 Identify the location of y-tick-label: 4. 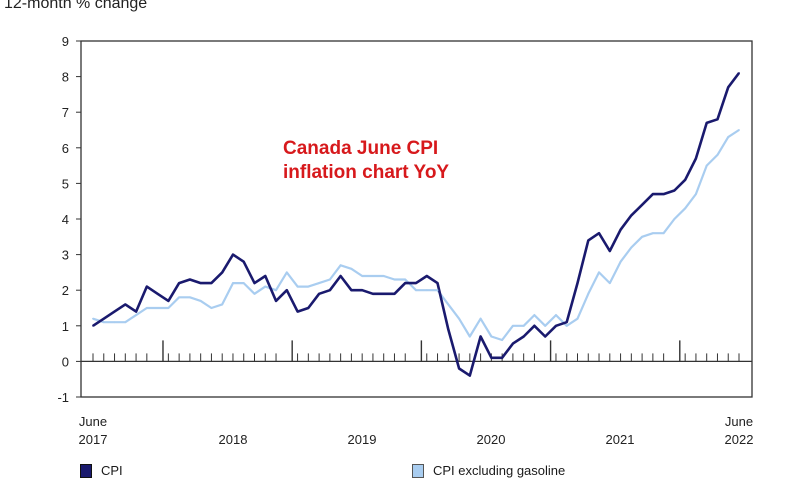
(65, 219).